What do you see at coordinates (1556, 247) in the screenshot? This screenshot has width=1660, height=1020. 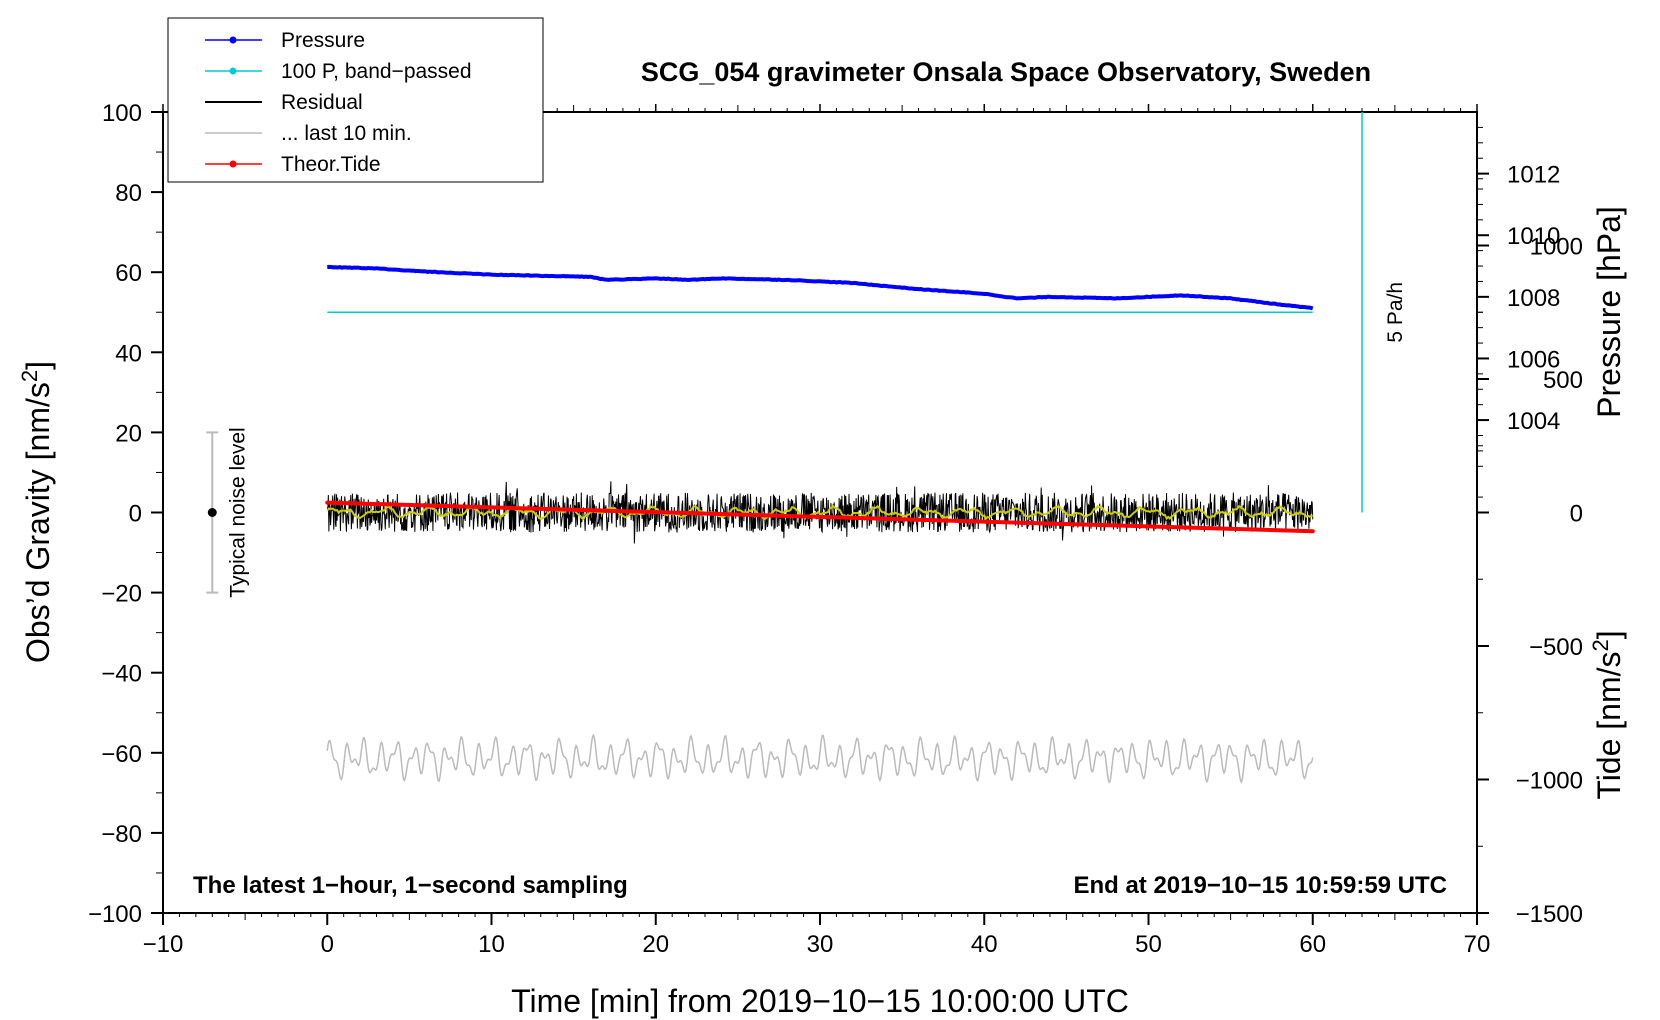 I see `tide-tick-label: 1000` at bounding box center [1556, 247].